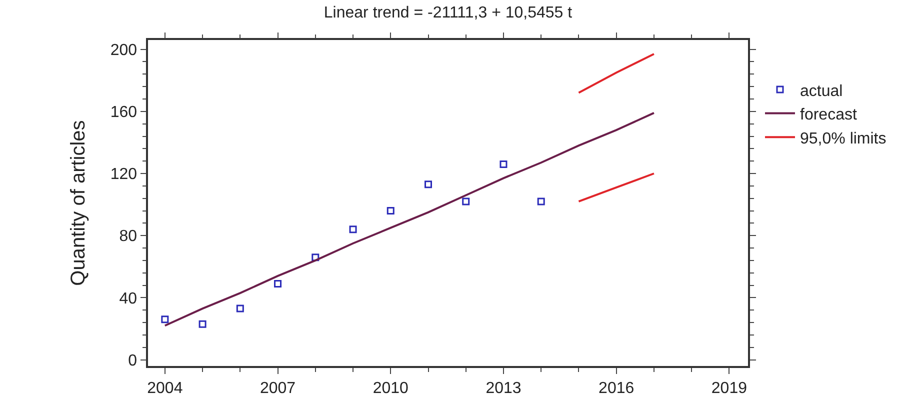 Image resolution: width=919 pixels, height=409 pixels. What do you see at coordinates (124, 50) in the screenshot?
I see `y-tick-label: 200` at bounding box center [124, 50].